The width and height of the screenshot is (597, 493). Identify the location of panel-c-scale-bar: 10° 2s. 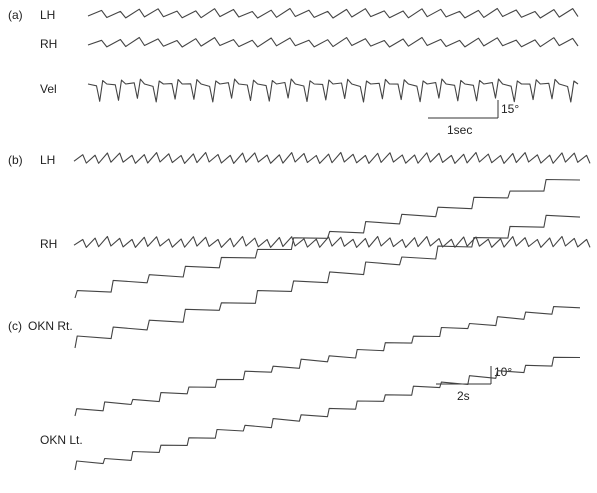
(474, 384).